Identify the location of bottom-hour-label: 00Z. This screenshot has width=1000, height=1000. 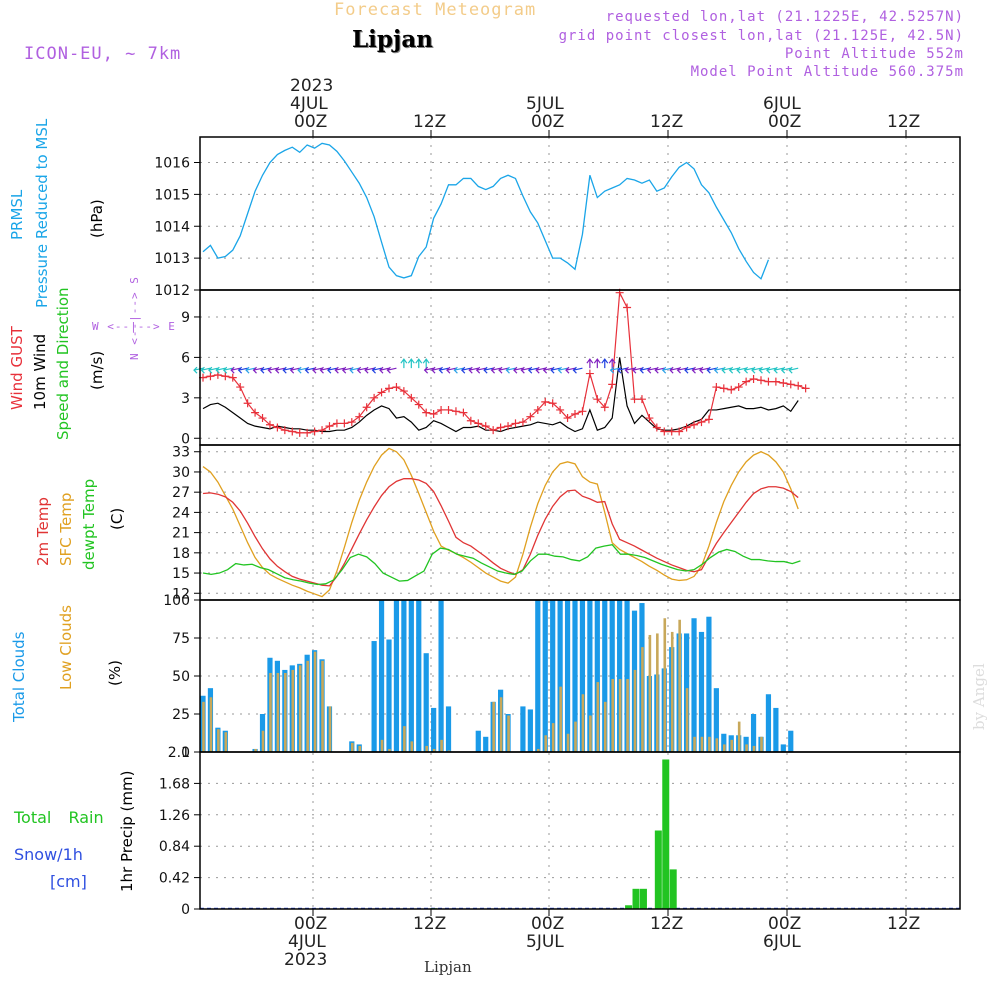
(785, 924).